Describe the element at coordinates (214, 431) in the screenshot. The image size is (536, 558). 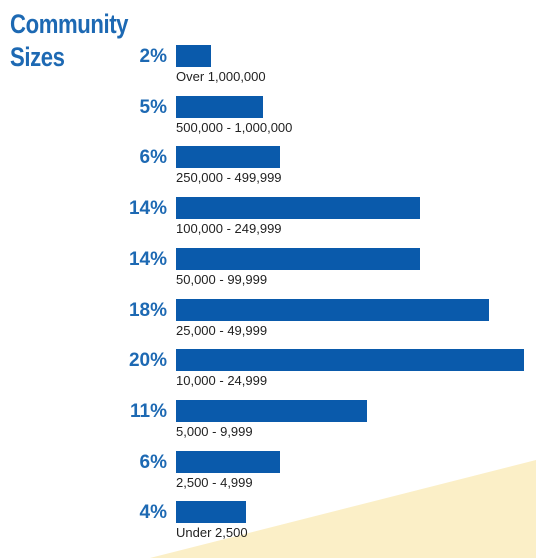
I see `category-label: 5,000 - 9,999` at that location.